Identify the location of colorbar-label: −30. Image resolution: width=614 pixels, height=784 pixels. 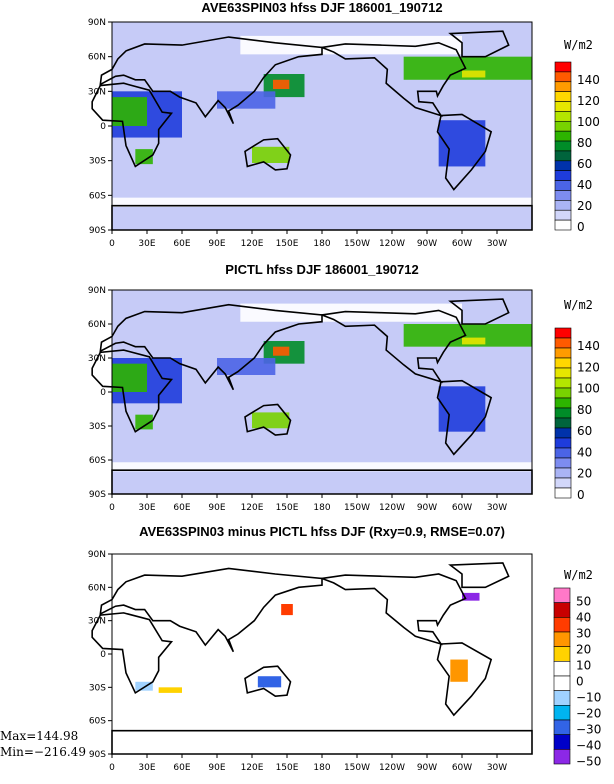
(588, 729).